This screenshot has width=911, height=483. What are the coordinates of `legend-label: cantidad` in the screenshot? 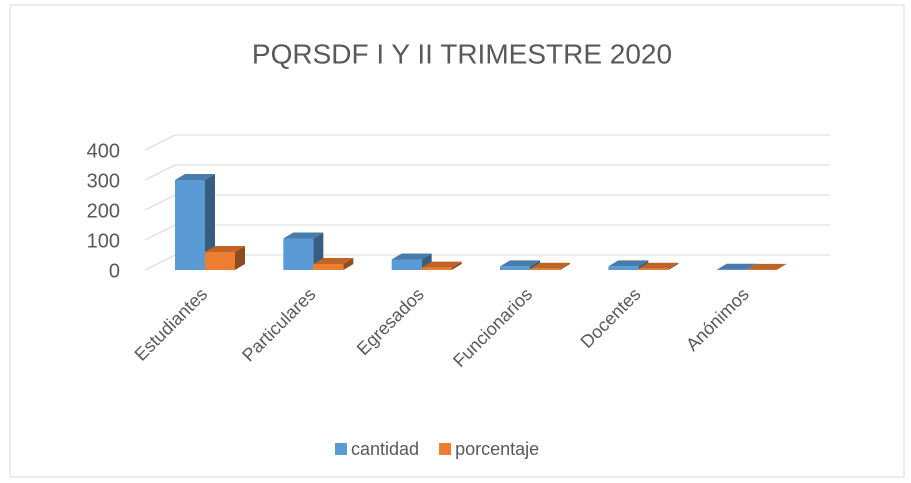 It's located at (385, 449).